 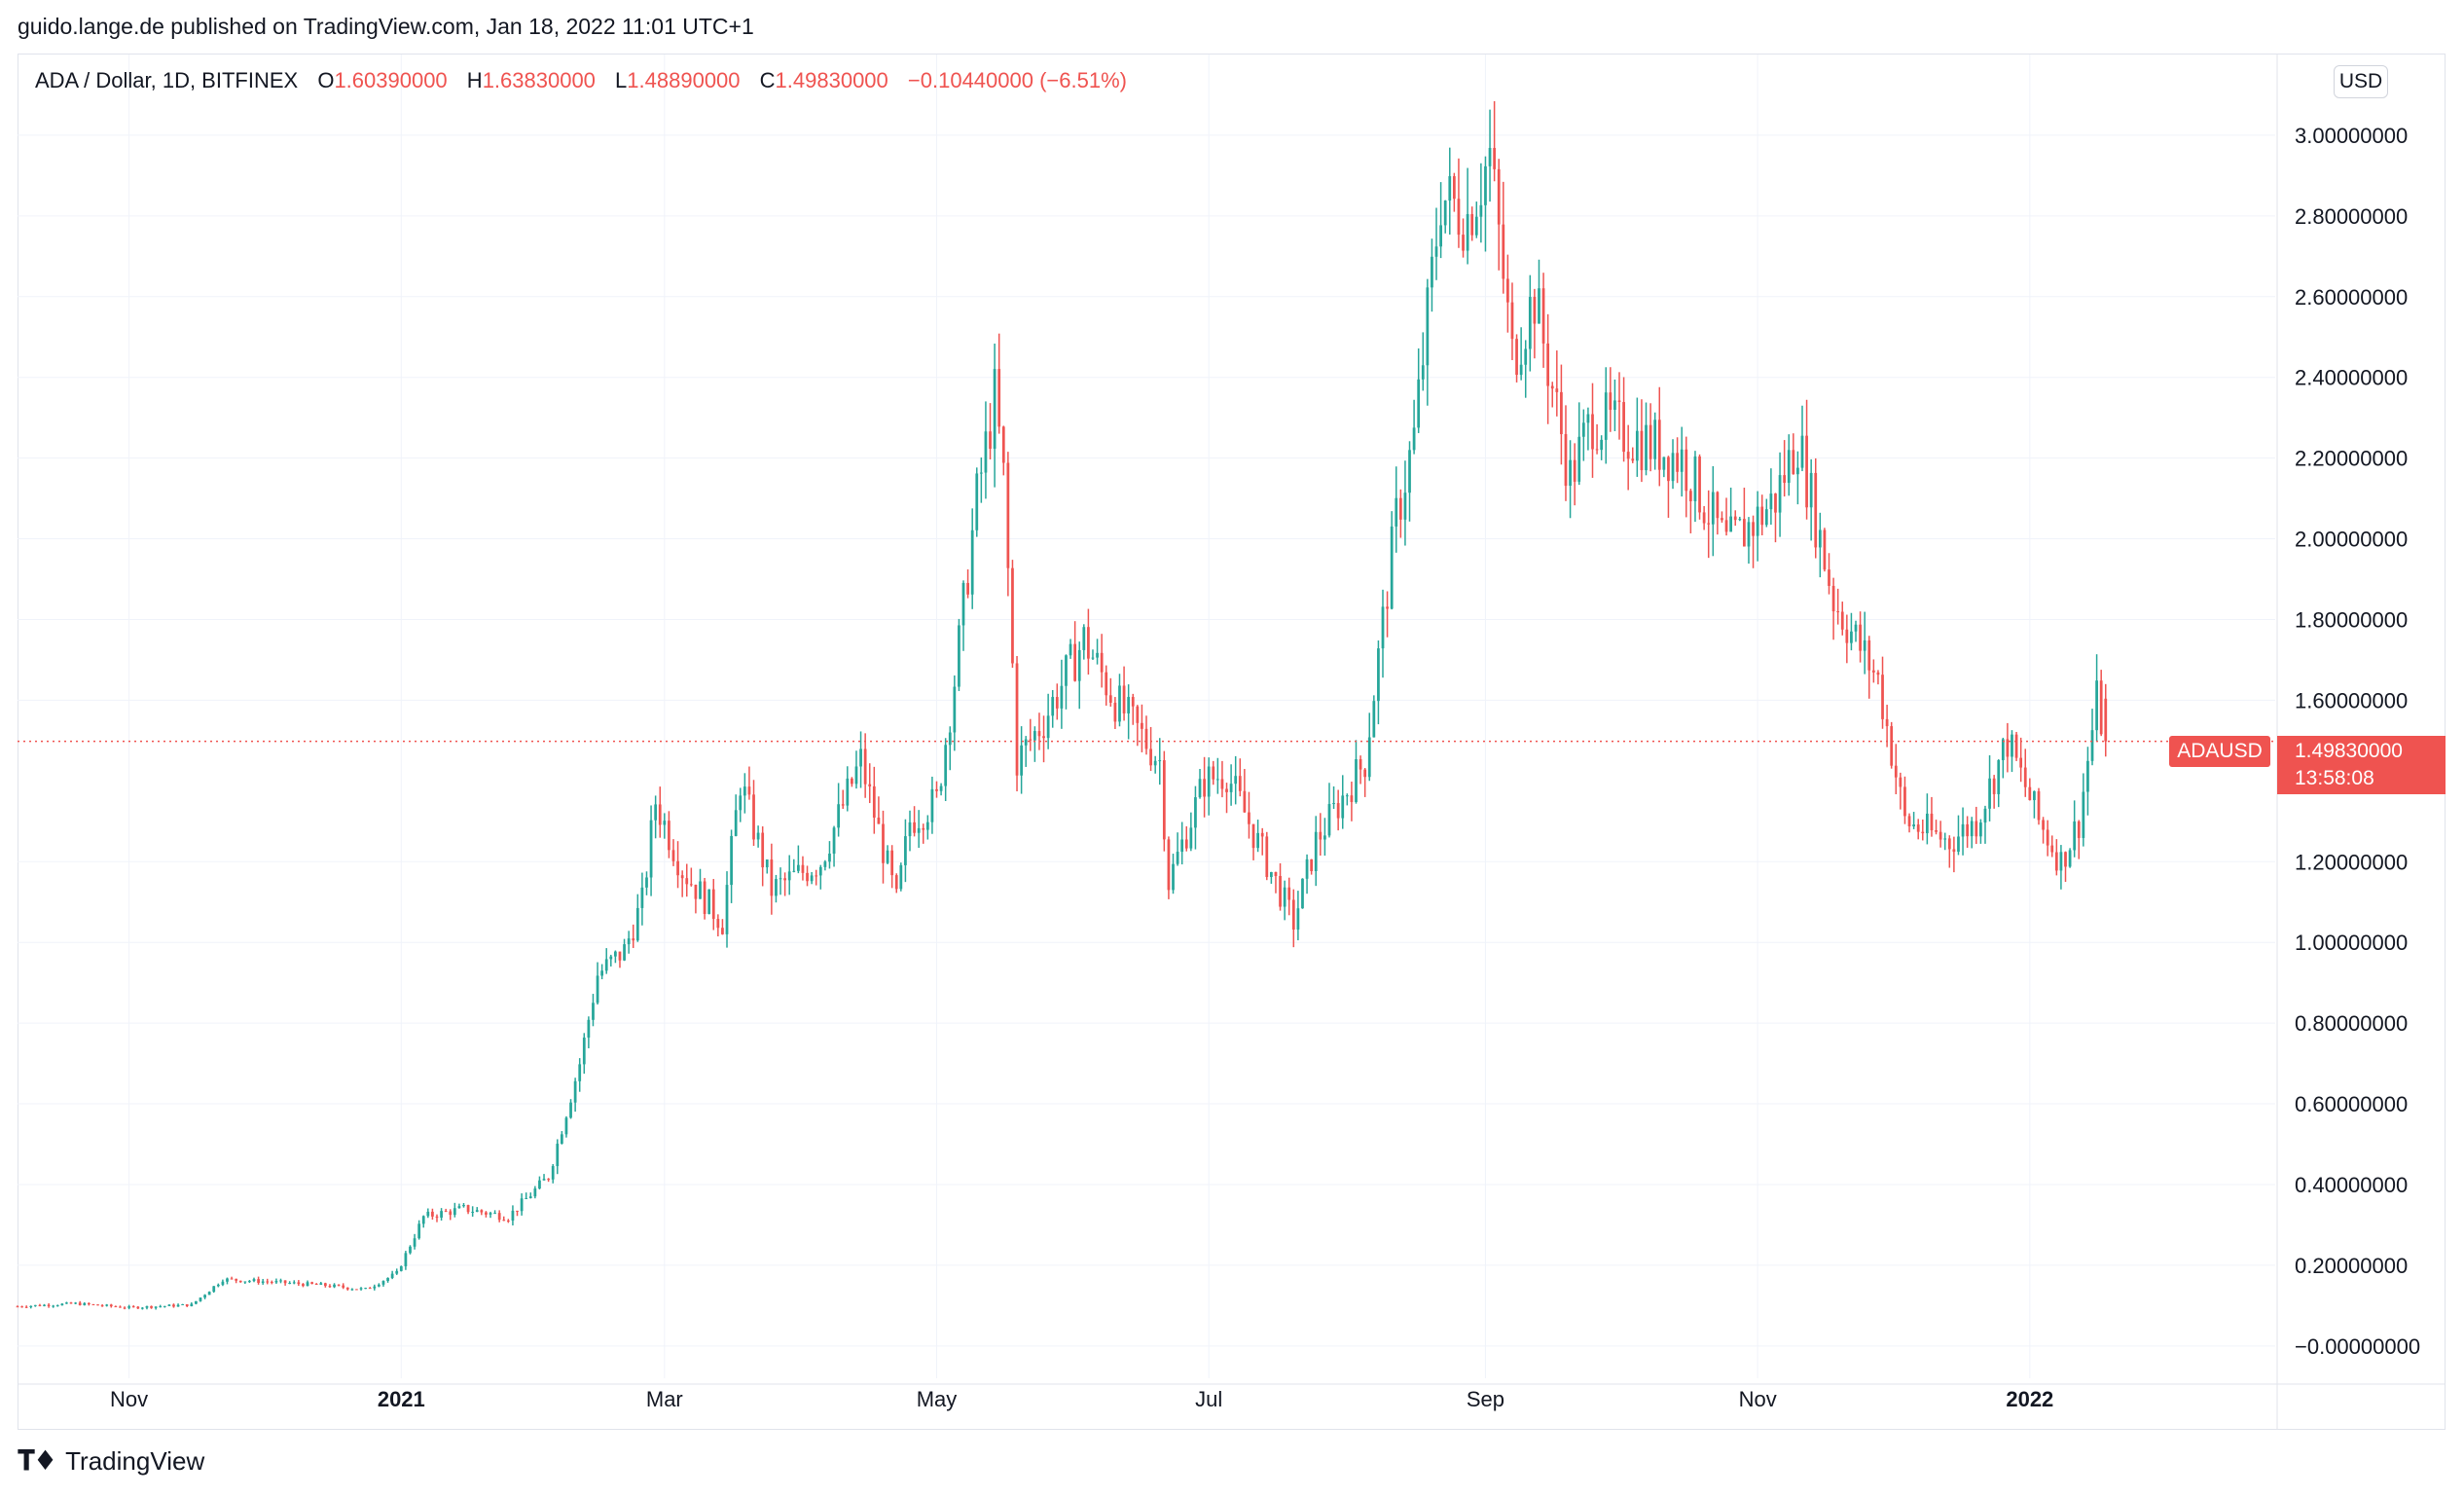 What do you see at coordinates (767, 80) in the screenshot?
I see `legend-close-label: C` at bounding box center [767, 80].